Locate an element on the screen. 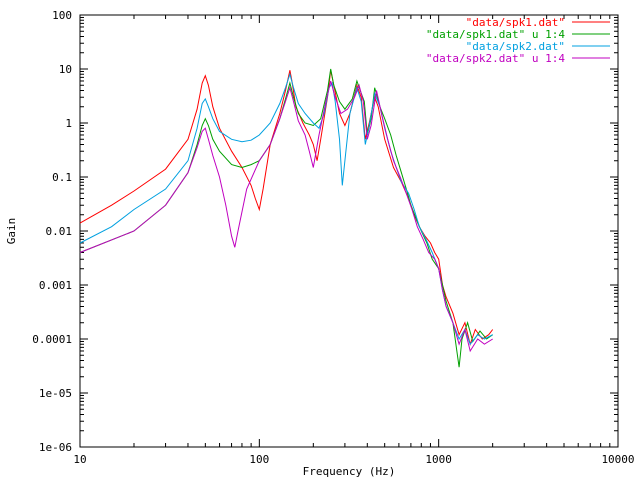  legend-label: "data/spk1.dat" is located at coordinates (515, 22).